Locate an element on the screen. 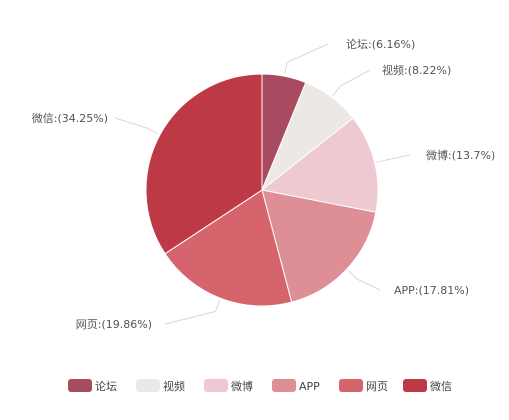  slice-label-1: 论坛:(6.16%) is located at coordinates (380, 44).